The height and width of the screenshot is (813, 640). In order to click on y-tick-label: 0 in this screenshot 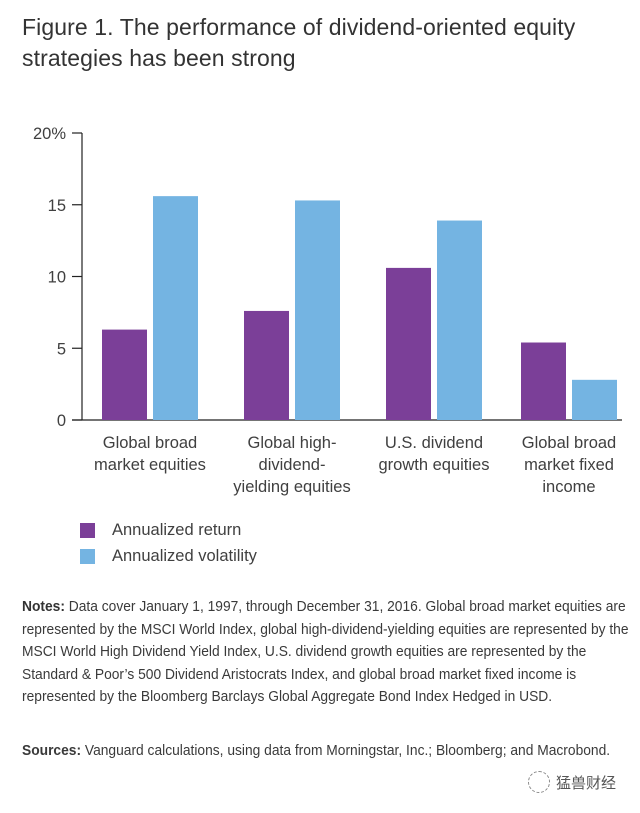, I will do `click(61, 421)`.